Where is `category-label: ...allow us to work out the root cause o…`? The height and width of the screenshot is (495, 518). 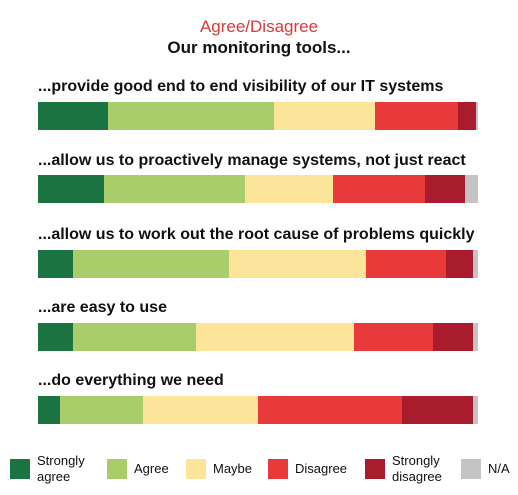
category-label: ...allow us to work out the root cause o… is located at coordinates (256, 234).